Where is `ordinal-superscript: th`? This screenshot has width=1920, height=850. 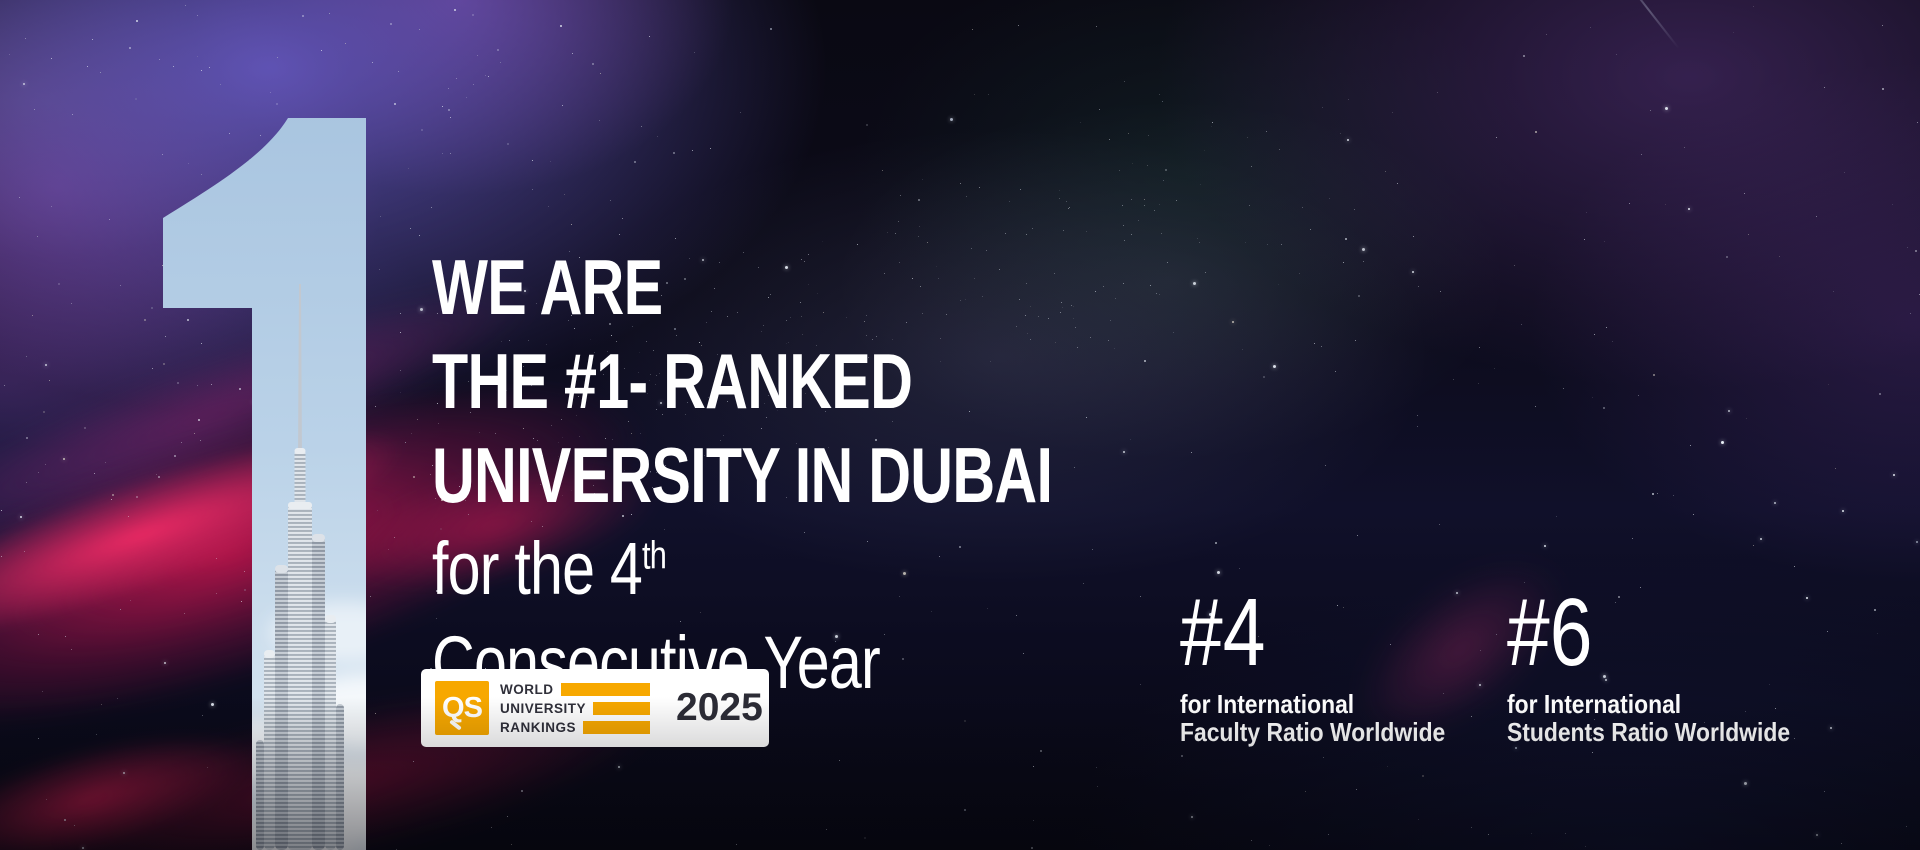 ordinal-superscript: th is located at coordinates (654, 555).